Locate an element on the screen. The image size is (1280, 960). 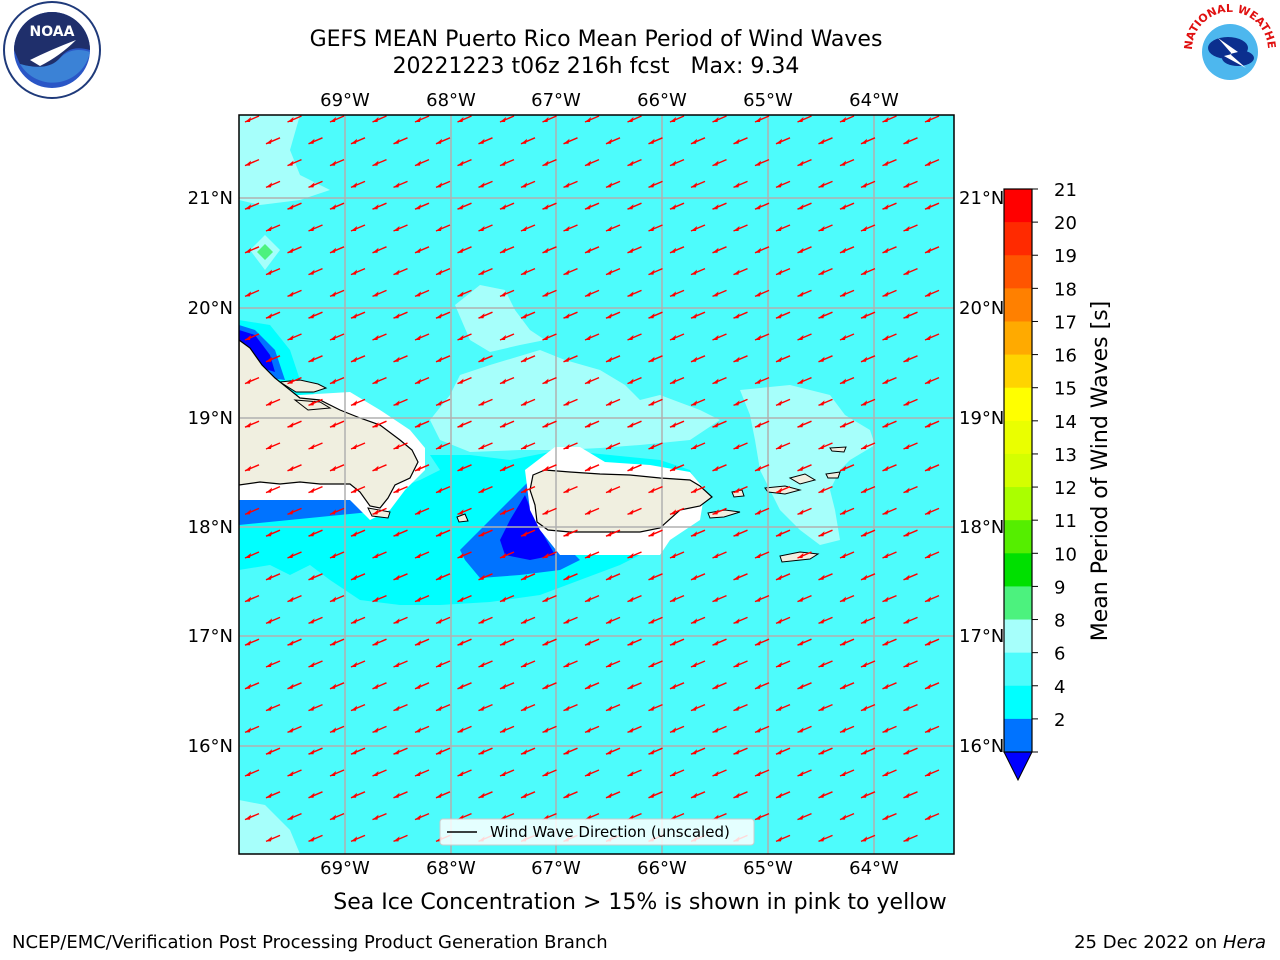
colorbar-tick: 4 is located at coordinates (1059, 687).